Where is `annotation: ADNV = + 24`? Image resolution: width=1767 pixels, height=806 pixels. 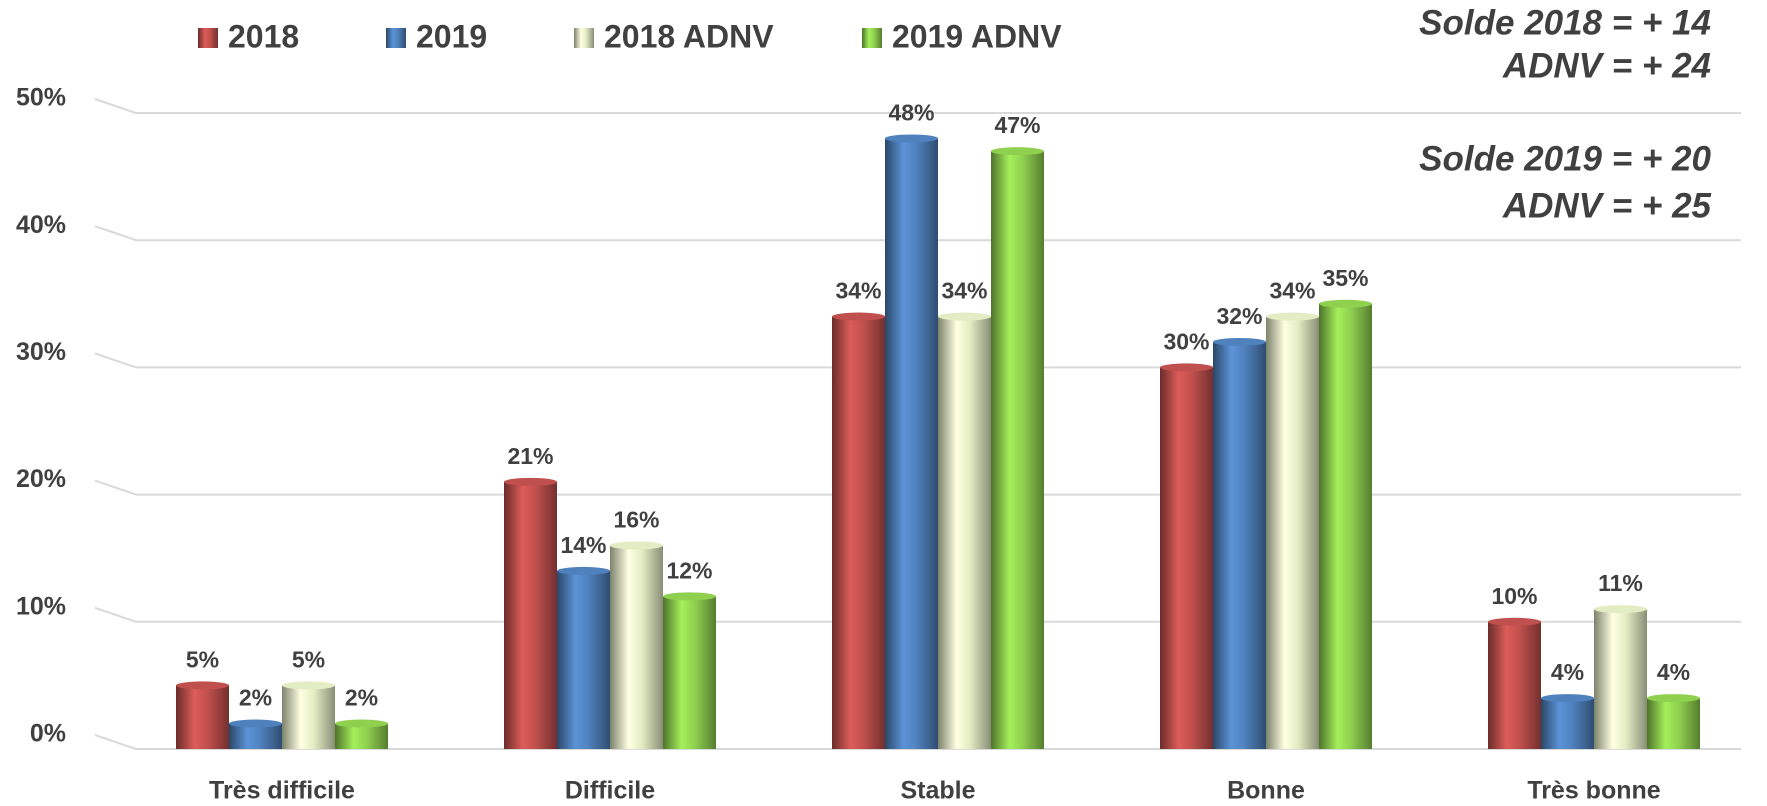
annotation: ADNV = + 24 is located at coordinates (1606, 65).